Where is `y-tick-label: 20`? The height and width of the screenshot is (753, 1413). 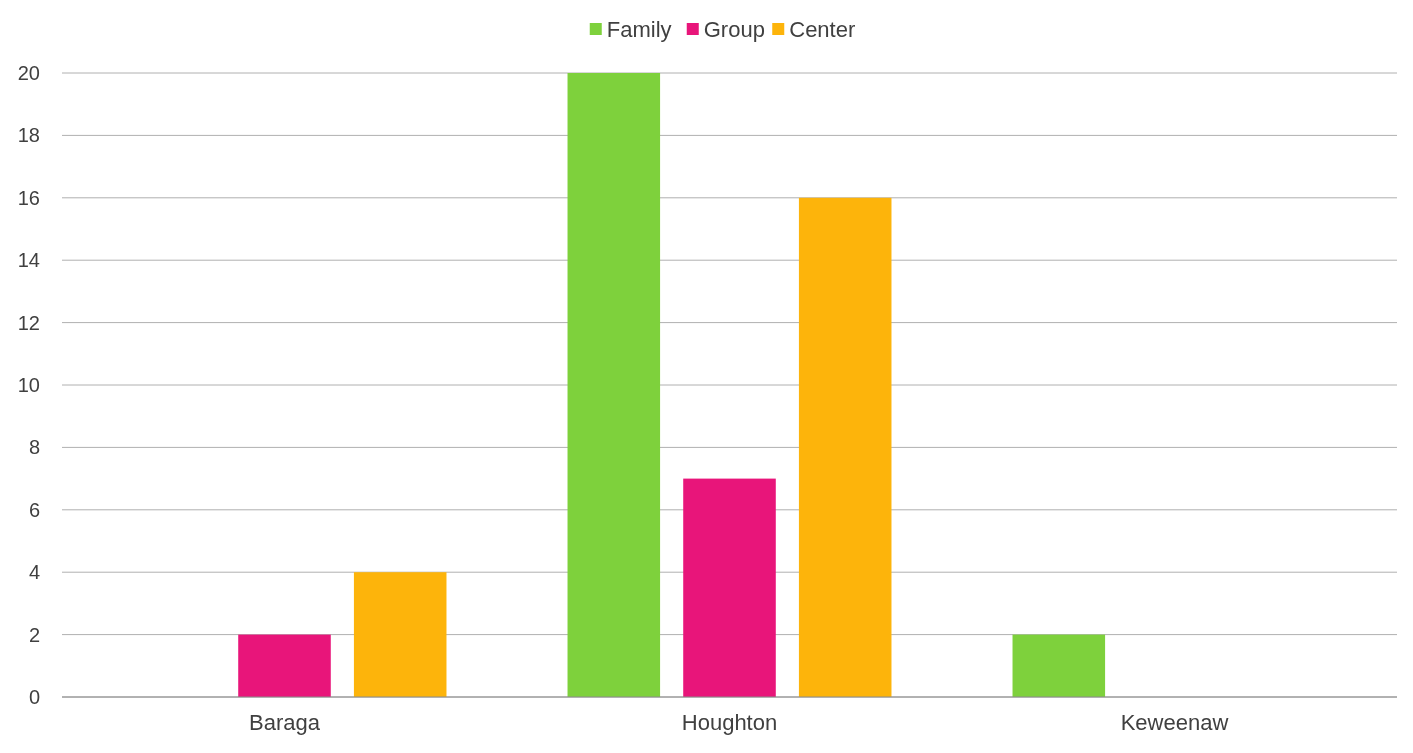 y-tick-label: 20 is located at coordinates (28, 73).